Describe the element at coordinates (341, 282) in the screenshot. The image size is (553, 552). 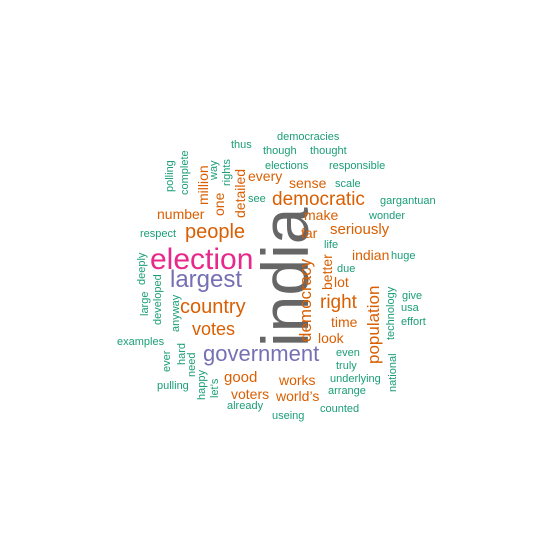
I see `word-lot: lot` at that location.